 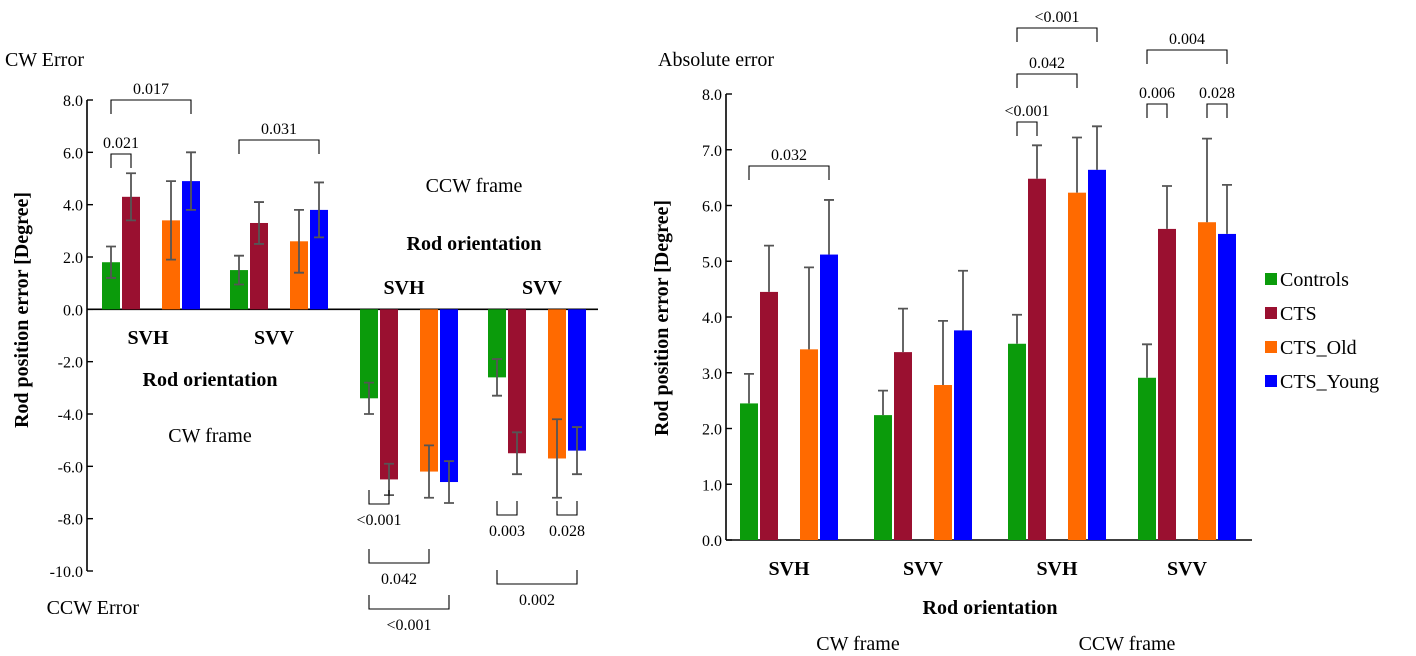 What do you see at coordinates (474, 186) in the screenshot?
I see `frame-caption: CCW frame` at bounding box center [474, 186].